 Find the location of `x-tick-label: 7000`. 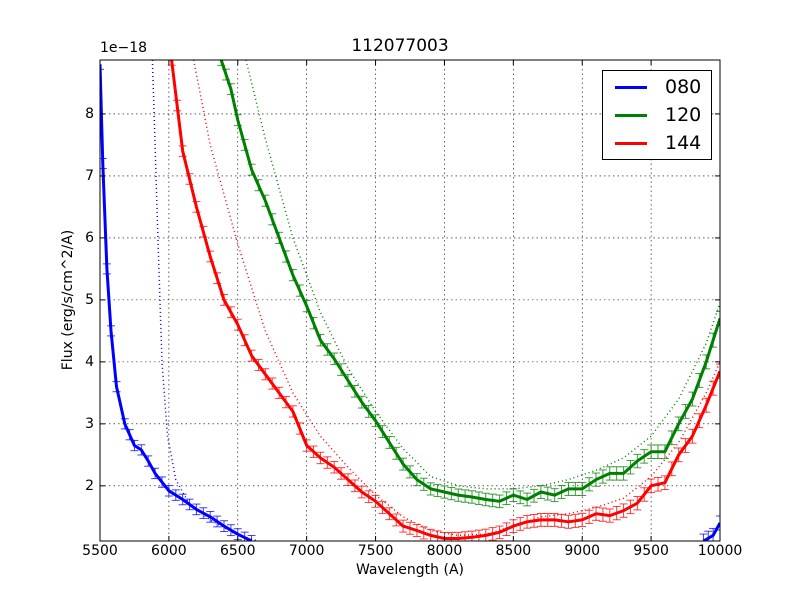

x-tick-label: 7000 is located at coordinates (306, 551).